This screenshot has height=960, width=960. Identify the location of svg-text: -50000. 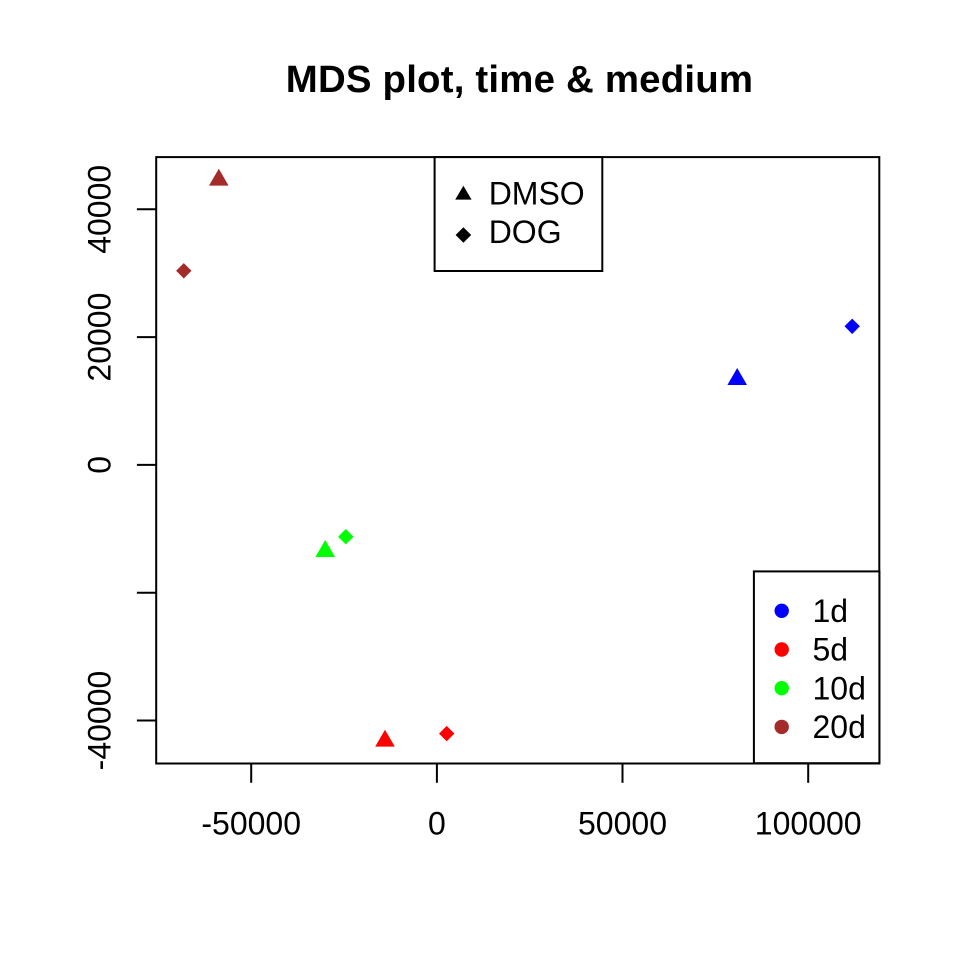
(251, 824).